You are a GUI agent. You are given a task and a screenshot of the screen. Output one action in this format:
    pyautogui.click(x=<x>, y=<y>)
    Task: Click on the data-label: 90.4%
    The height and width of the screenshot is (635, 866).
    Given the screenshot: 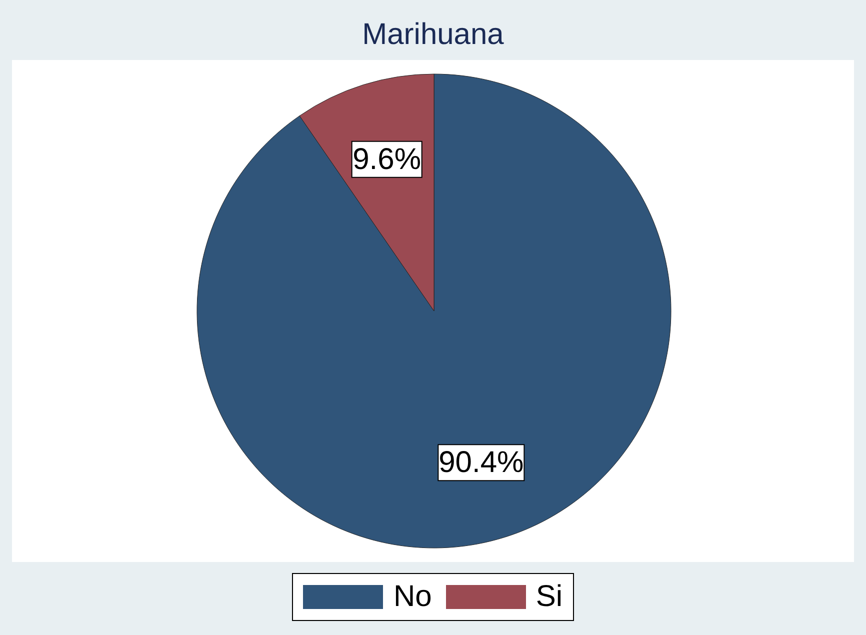 What is the action you would take?
    pyautogui.click(x=481, y=463)
    